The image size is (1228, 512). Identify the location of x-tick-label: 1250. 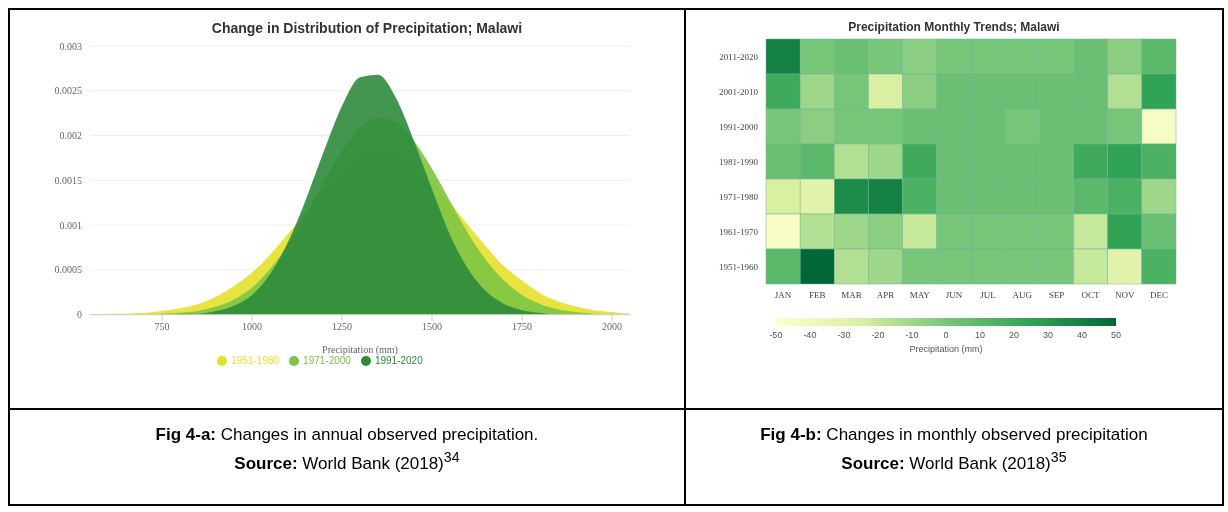
(342, 326).